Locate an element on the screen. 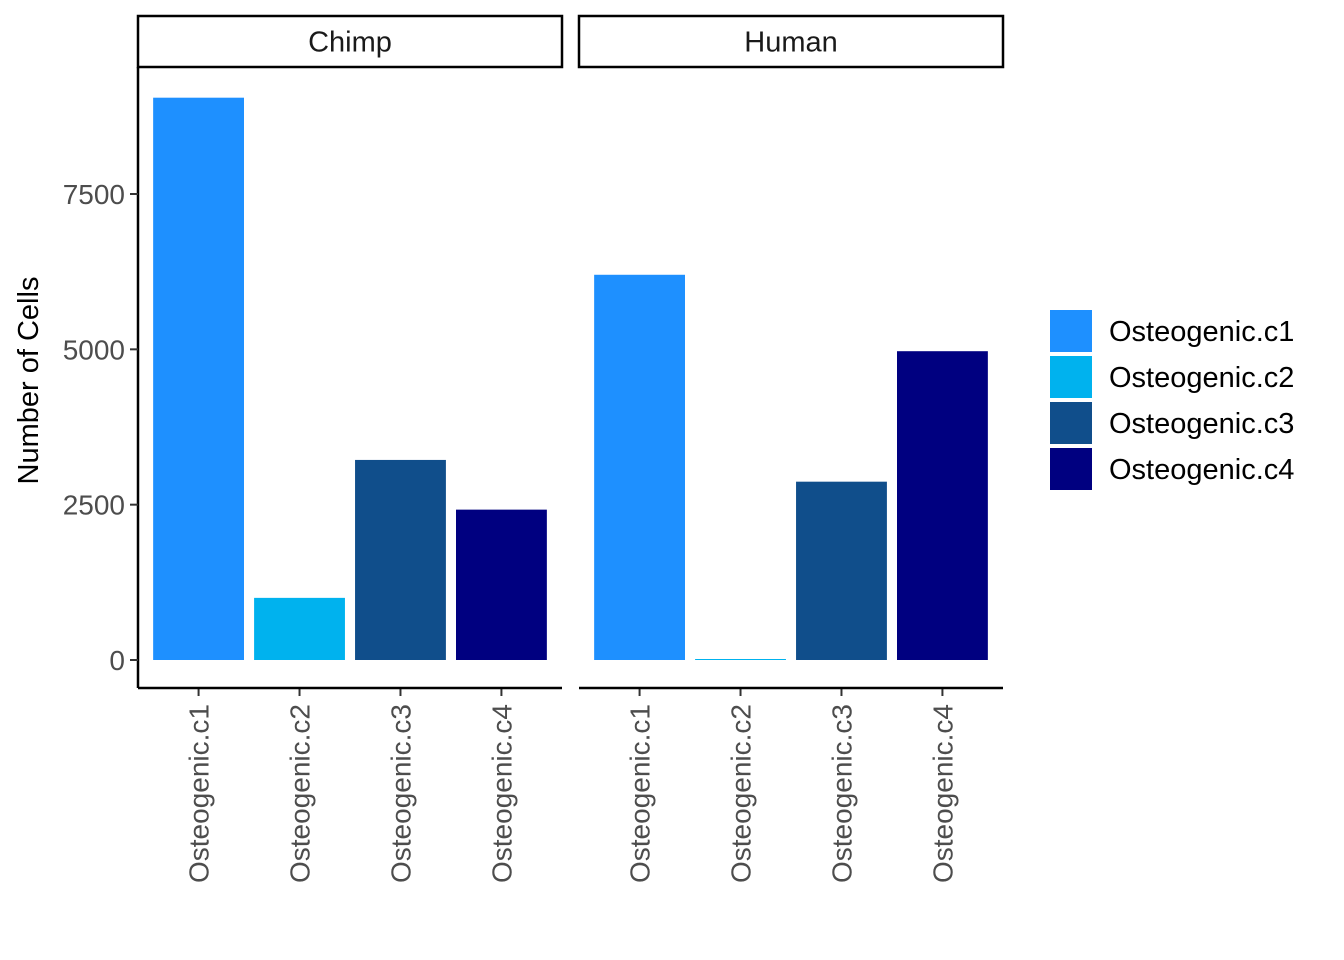 This screenshot has width=1344, height=960. bar-human-osteogenic-c4 is located at coordinates (942, 505).